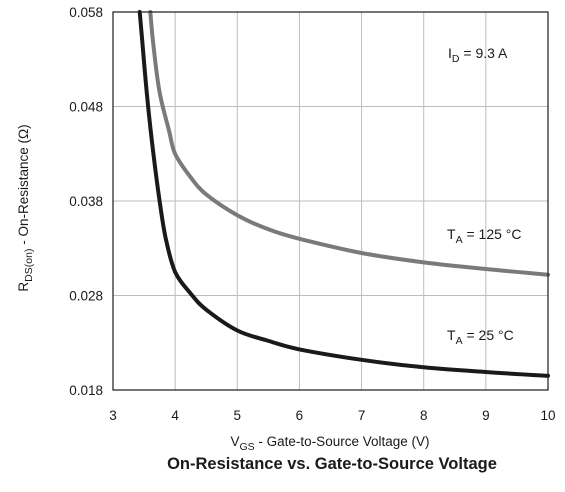  Describe the element at coordinates (547, 415) in the screenshot. I see `x-tick-label: 10` at that location.